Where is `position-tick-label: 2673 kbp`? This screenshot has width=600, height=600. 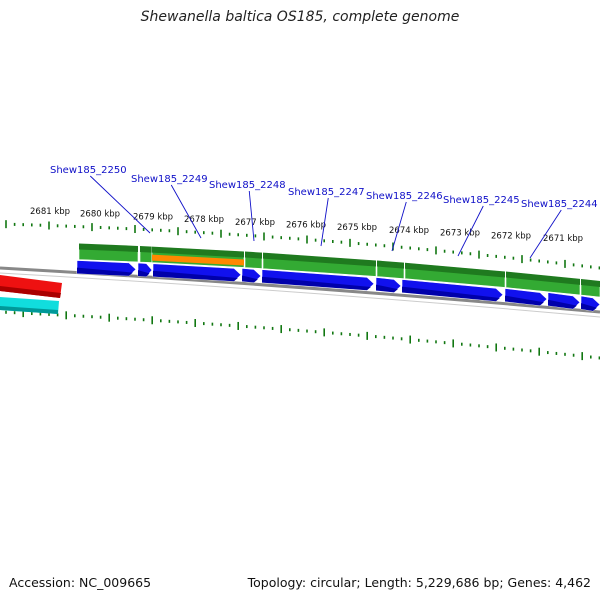
position-tick-label: 2673 kbp is located at coordinates (460, 234).